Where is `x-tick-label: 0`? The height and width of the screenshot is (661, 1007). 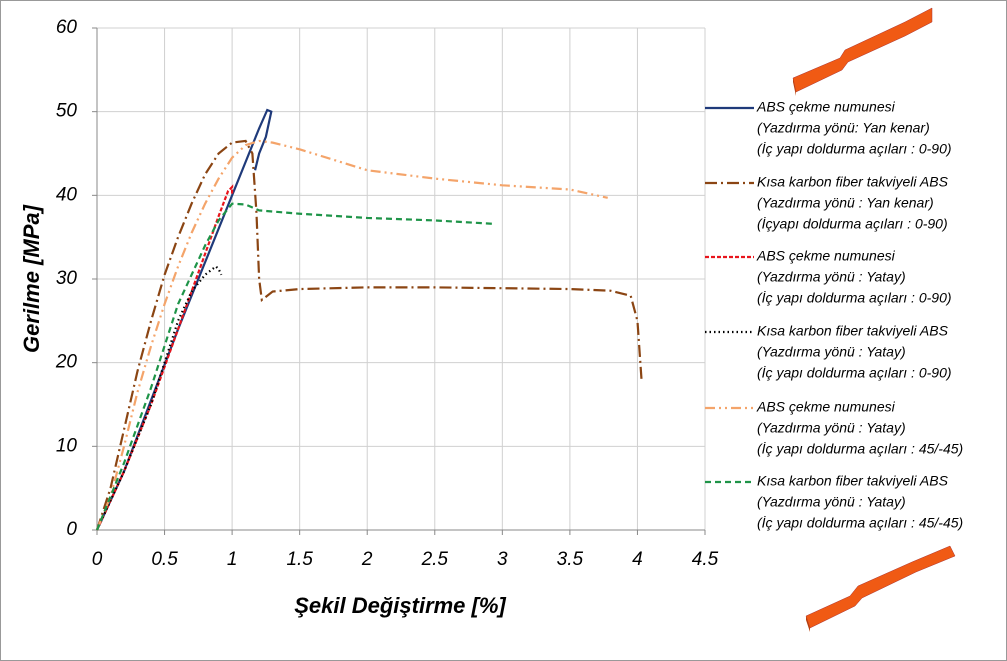 x-tick-label: 0 is located at coordinates (97, 559).